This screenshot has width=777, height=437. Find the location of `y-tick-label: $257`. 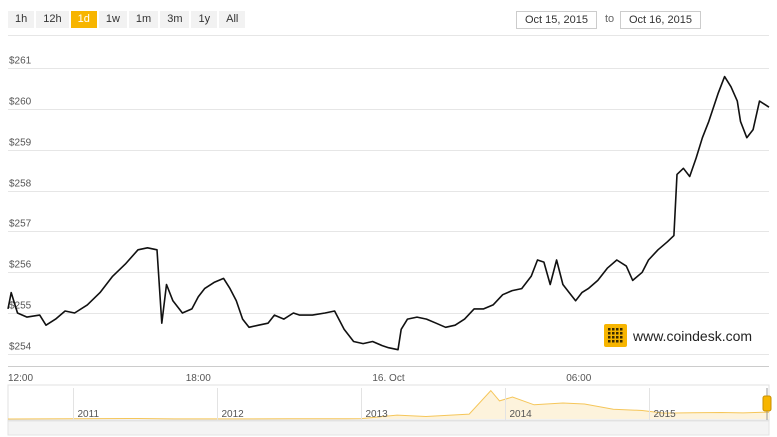

y-tick-label: $257 is located at coordinates (20, 224).